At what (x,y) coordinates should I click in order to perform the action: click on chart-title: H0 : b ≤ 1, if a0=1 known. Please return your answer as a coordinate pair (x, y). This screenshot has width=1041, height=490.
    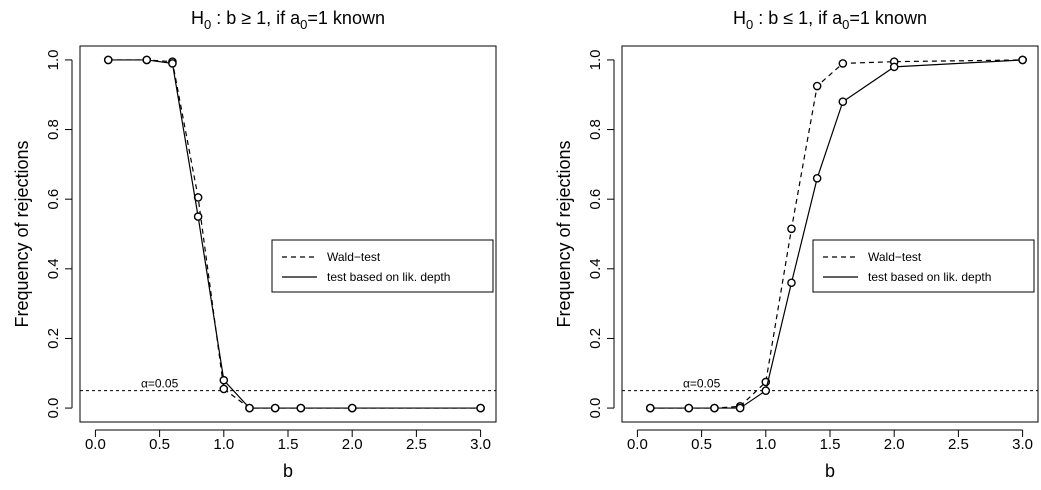
    Looking at the image, I should click on (830, 20).